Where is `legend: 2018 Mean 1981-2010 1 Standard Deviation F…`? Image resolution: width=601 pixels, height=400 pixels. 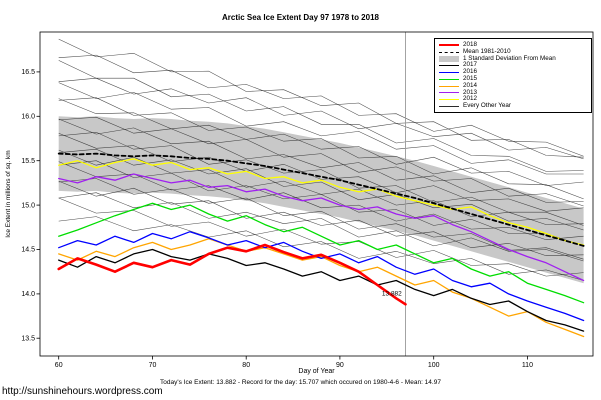
legend: 2018 Mean 1981-2010 1 Standard Deviation F… is located at coordinates (513, 75).